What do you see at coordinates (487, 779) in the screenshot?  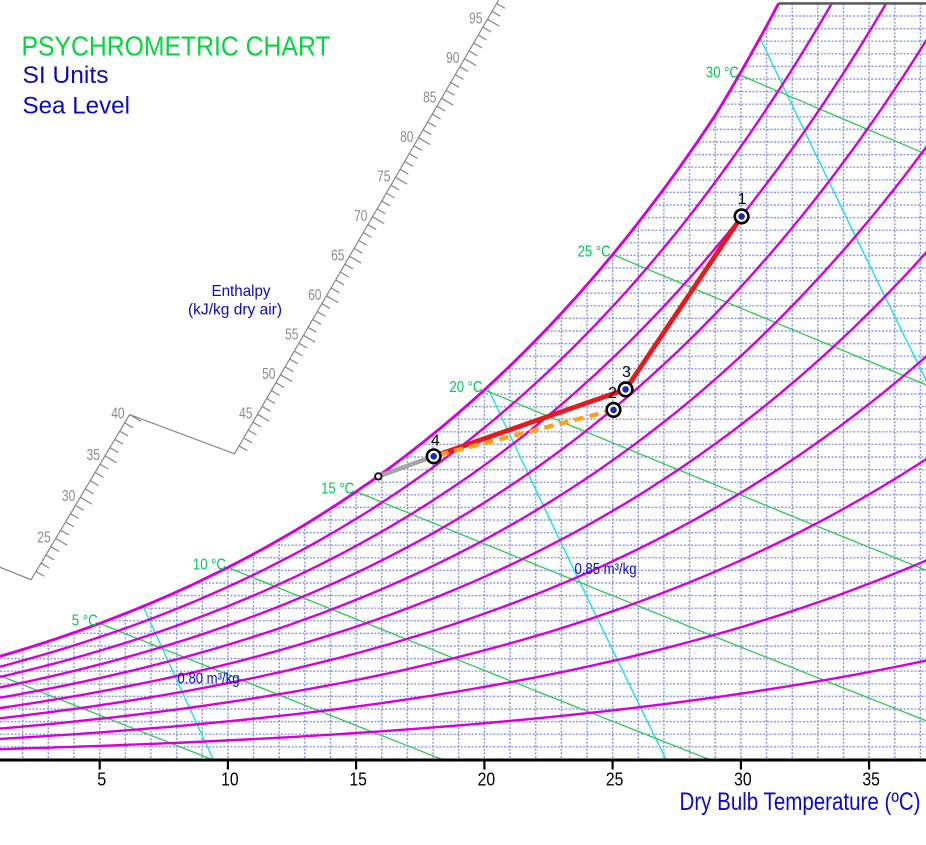 I see `svg-text: 20` at bounding box center [487, 779].